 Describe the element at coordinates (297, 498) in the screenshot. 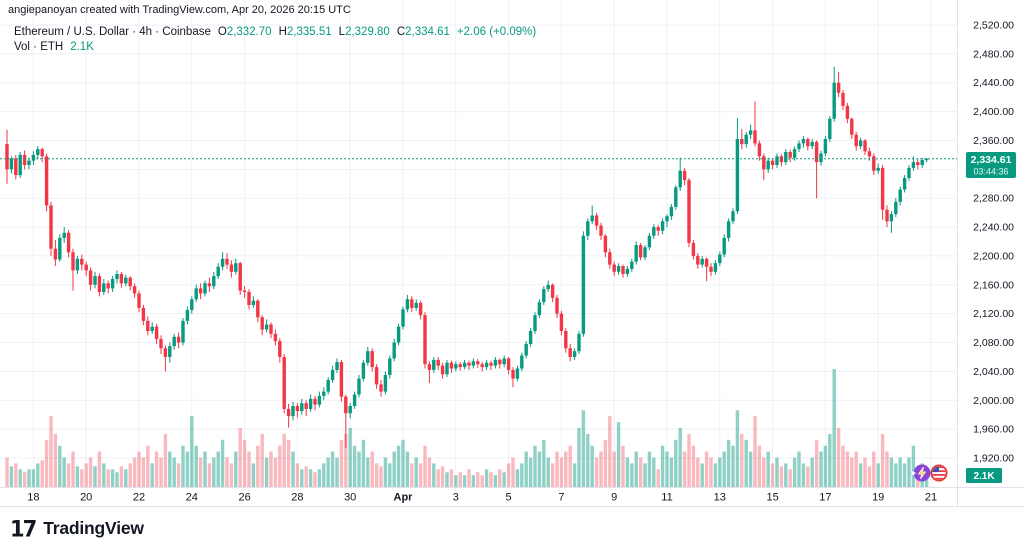

I see `time-axis-label: 28` at that location.